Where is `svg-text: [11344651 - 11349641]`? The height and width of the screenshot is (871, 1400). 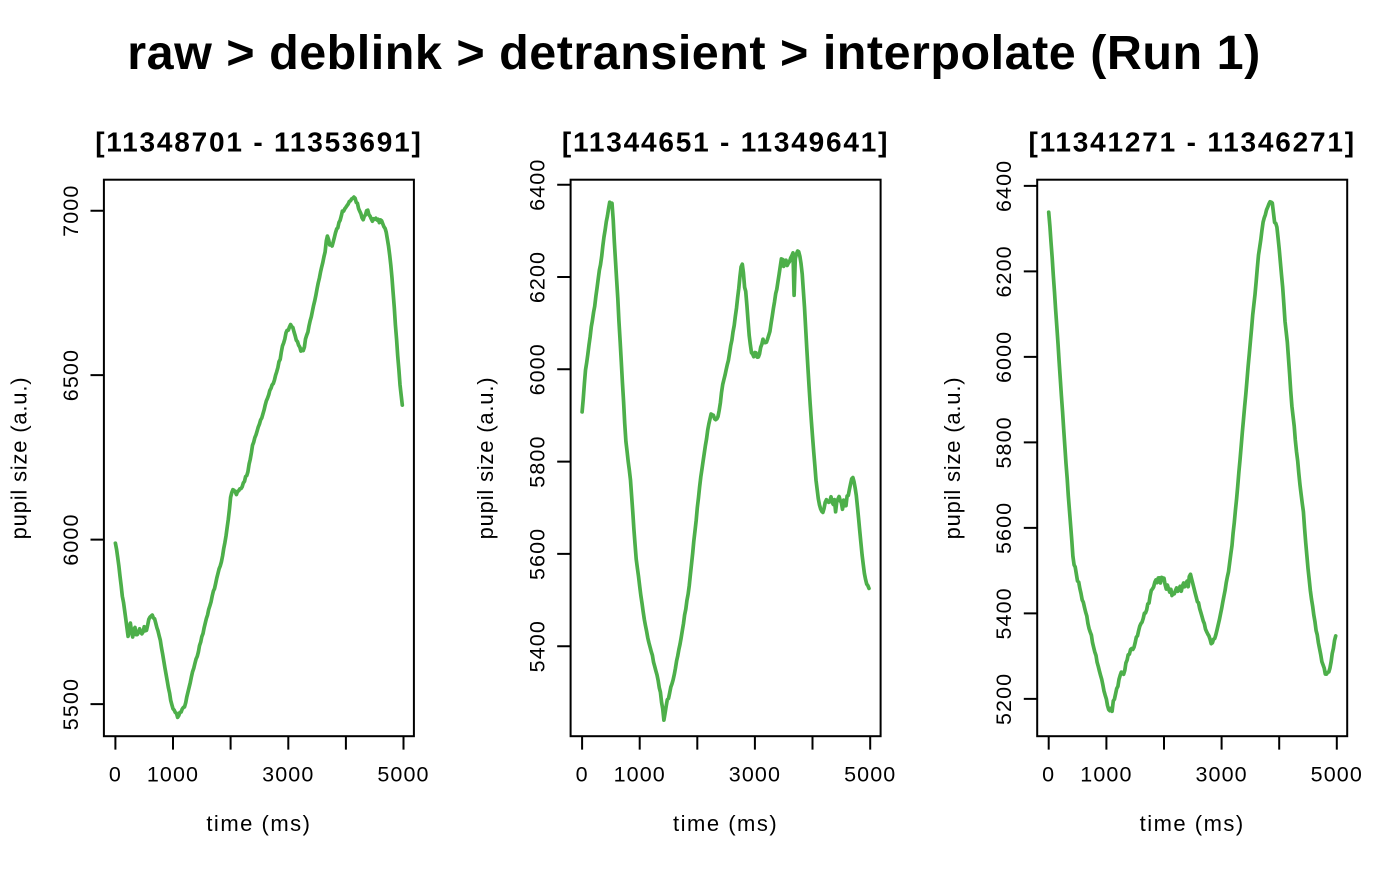 svg-text: [11344651 - 11349641] is located at coordinates (725, 142).